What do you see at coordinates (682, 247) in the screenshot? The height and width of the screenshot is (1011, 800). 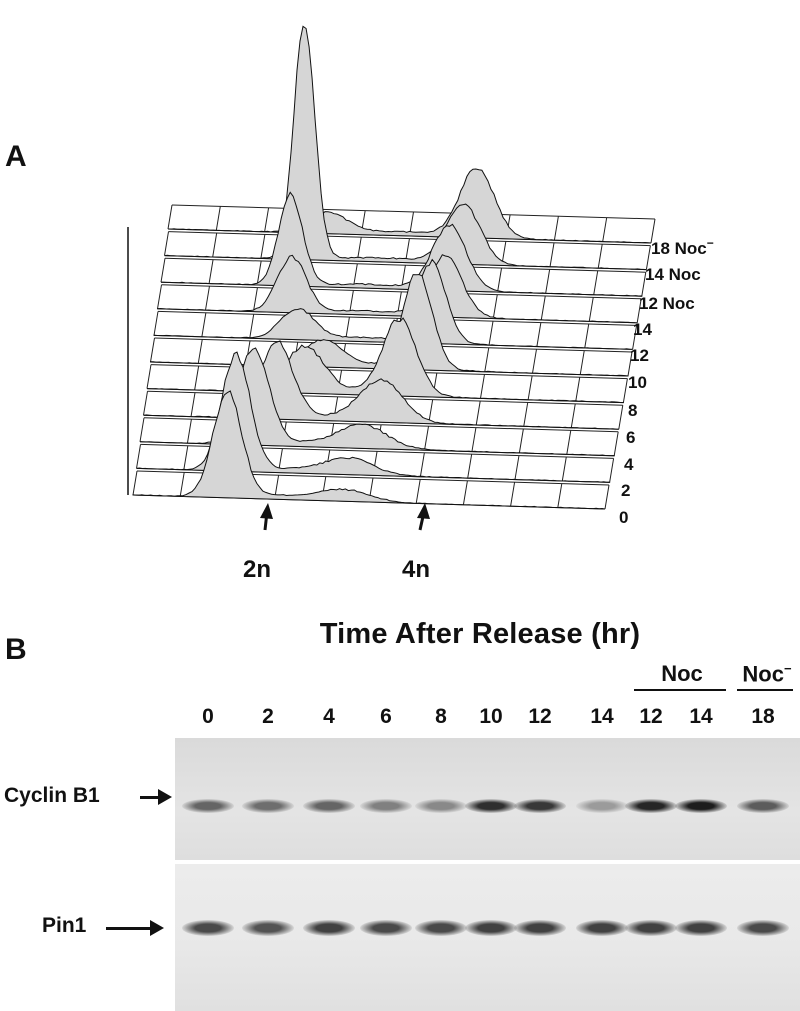 I see `row-label-18-noc-minus: 18 Noc−` at bounding box center [682, 247].